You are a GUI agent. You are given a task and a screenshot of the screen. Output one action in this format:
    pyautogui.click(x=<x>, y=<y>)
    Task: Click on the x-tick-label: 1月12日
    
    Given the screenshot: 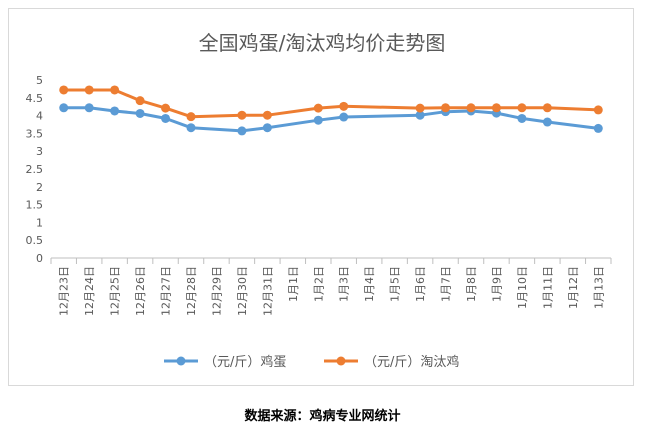 What is the action you would take?
    pyautogui.click(x=573, y=287)
    